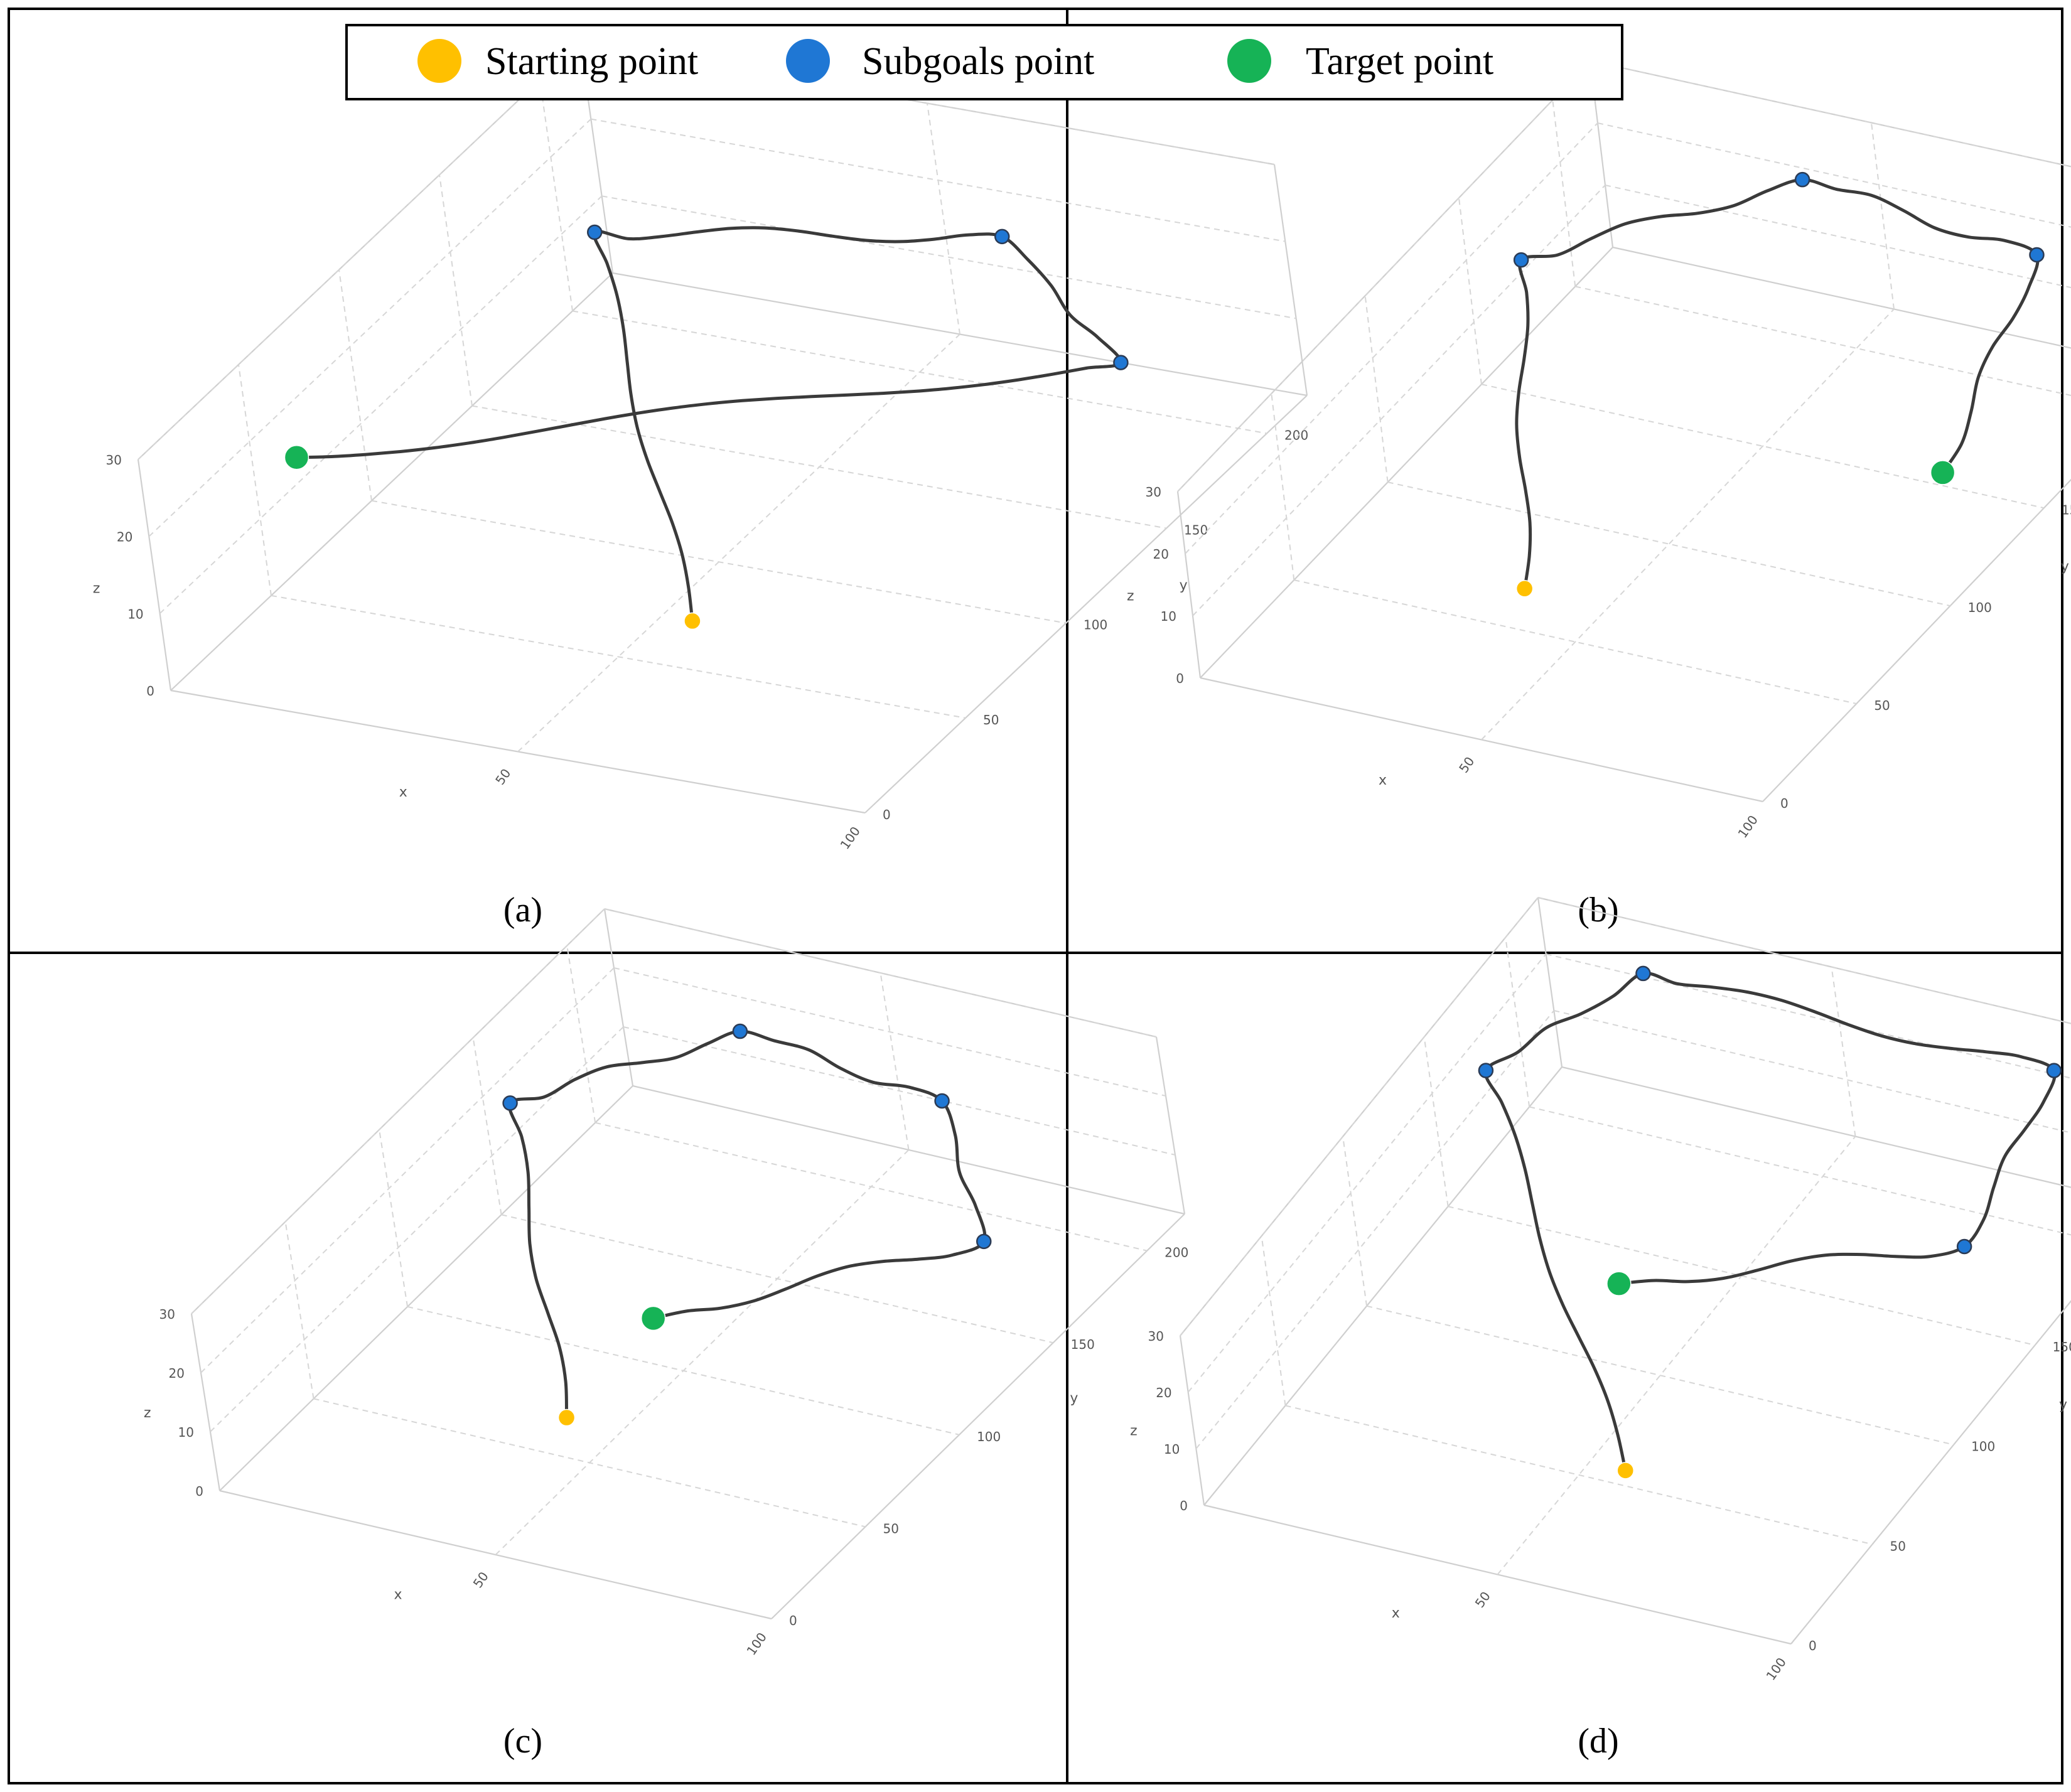  What do you see at coordinates (1550, 982) in the screenshot?
I see `wall-edge-z-corner` at bounding box center [1550, 982].